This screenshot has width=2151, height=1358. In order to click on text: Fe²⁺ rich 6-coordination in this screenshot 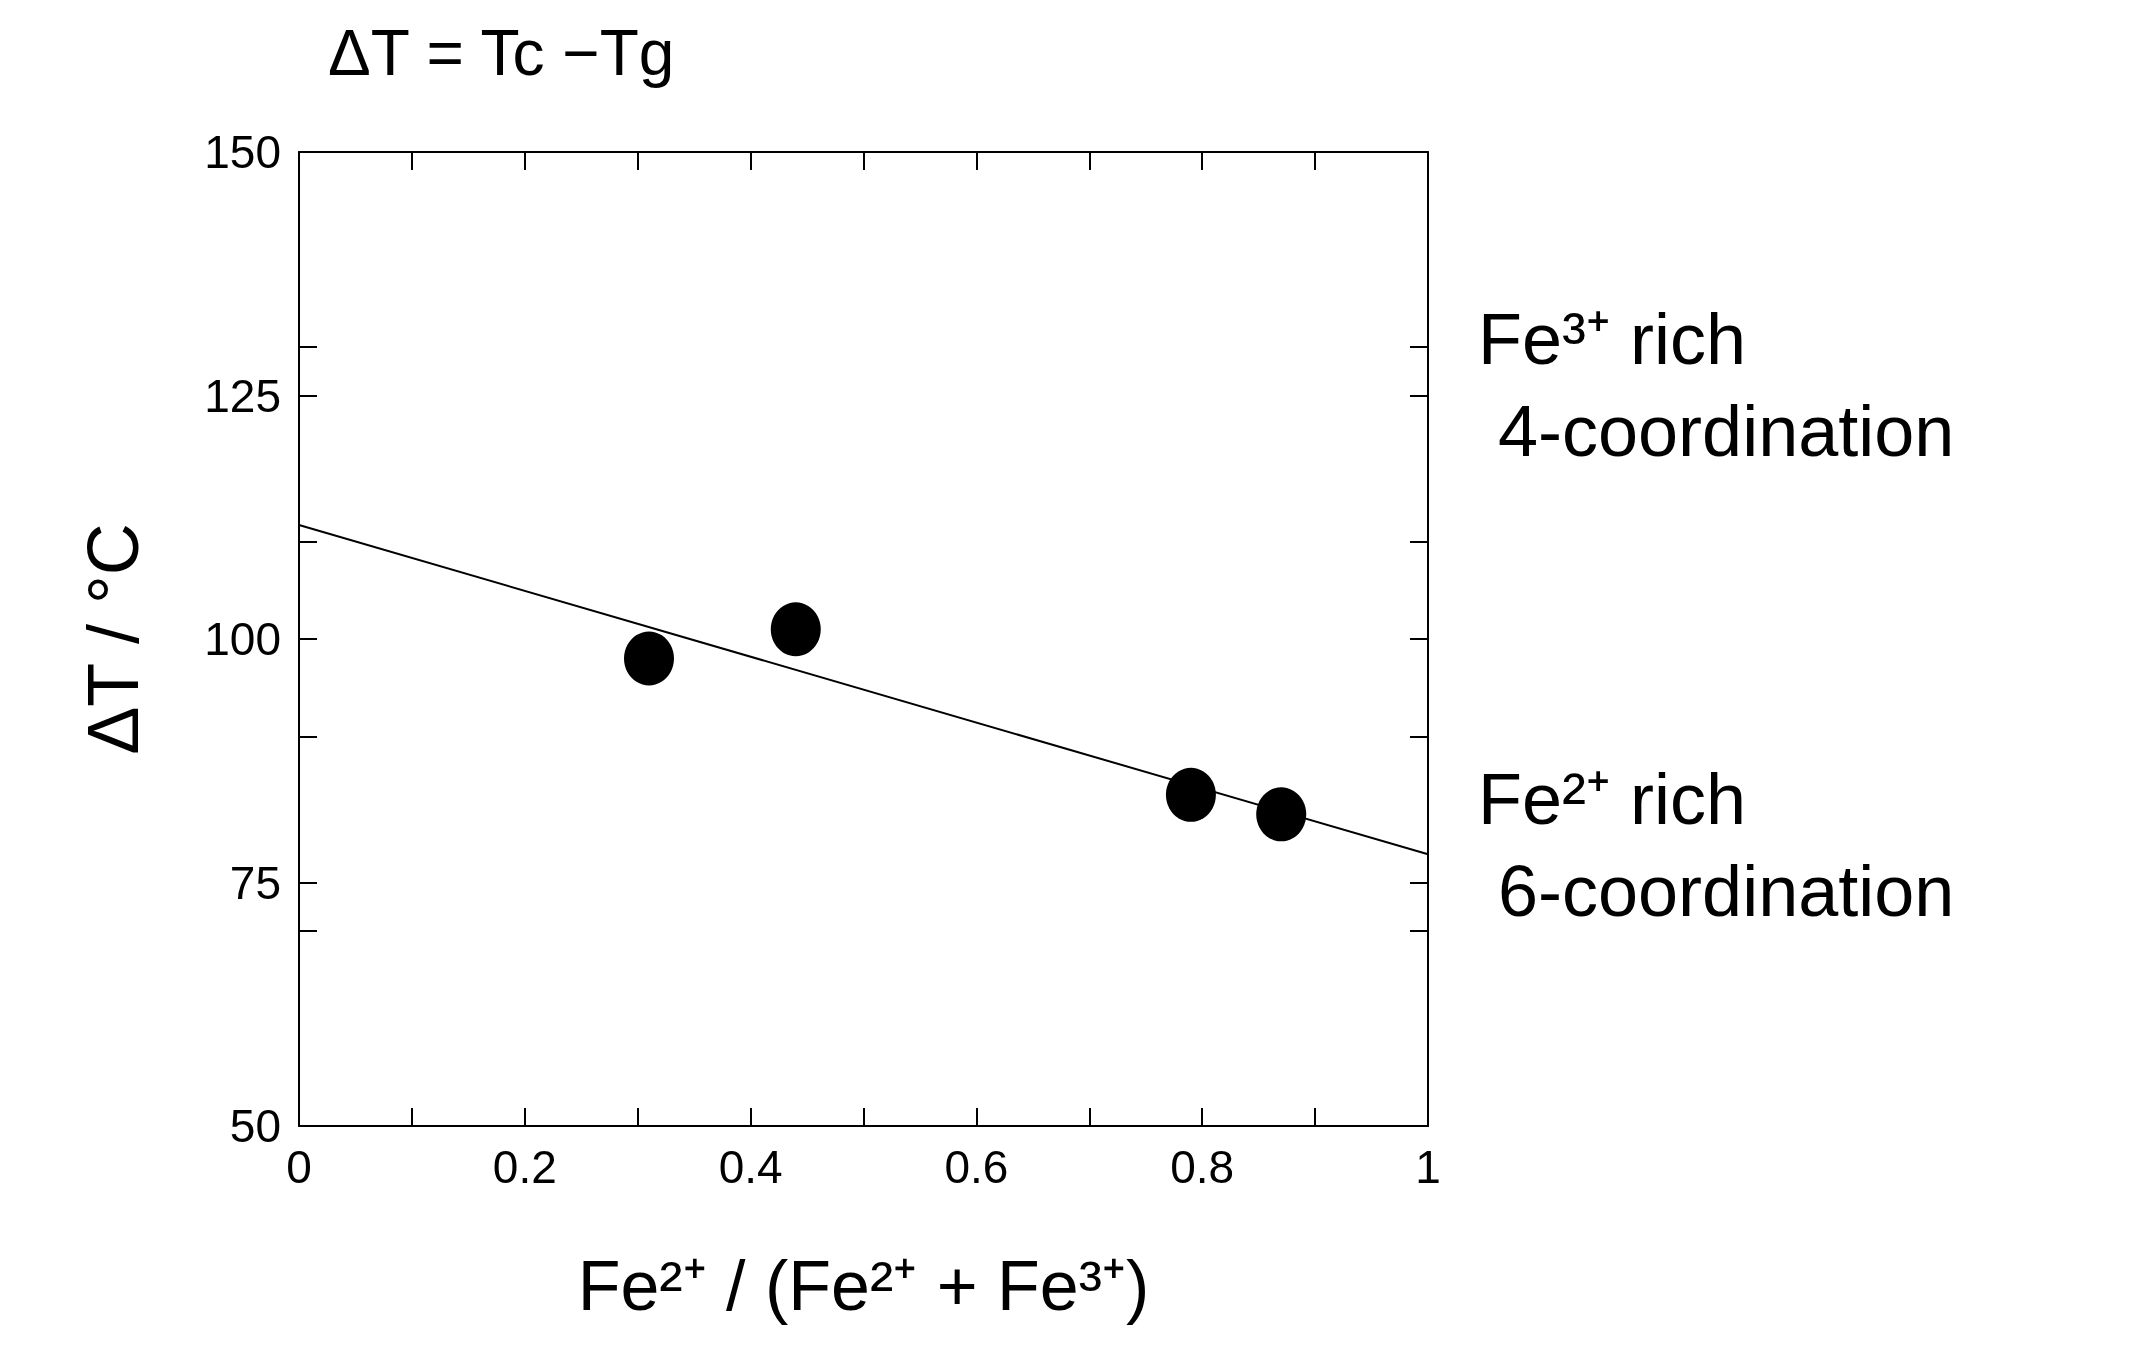, I will do `click(1716, 845)`.